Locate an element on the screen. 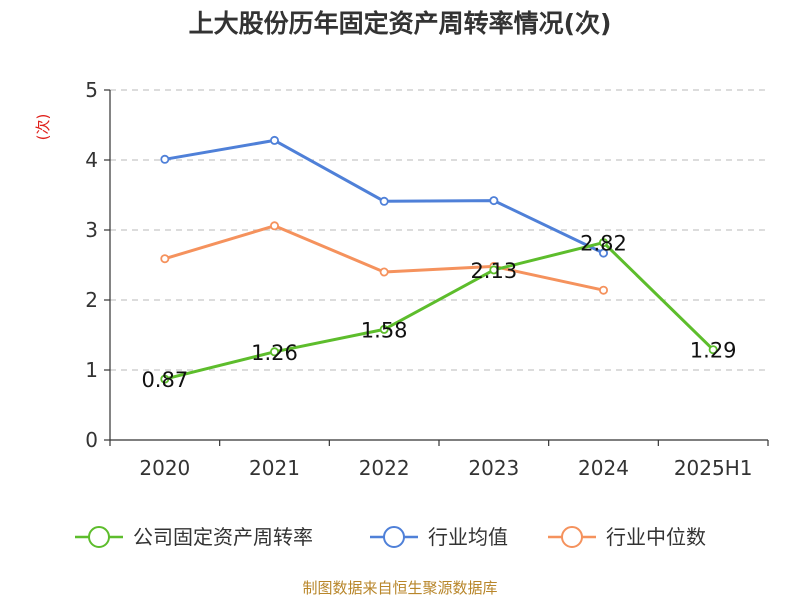 Image resolution: width=800 pixels, height=600 pixels. data-label: 1.58 is located at coordinates (384, 330).